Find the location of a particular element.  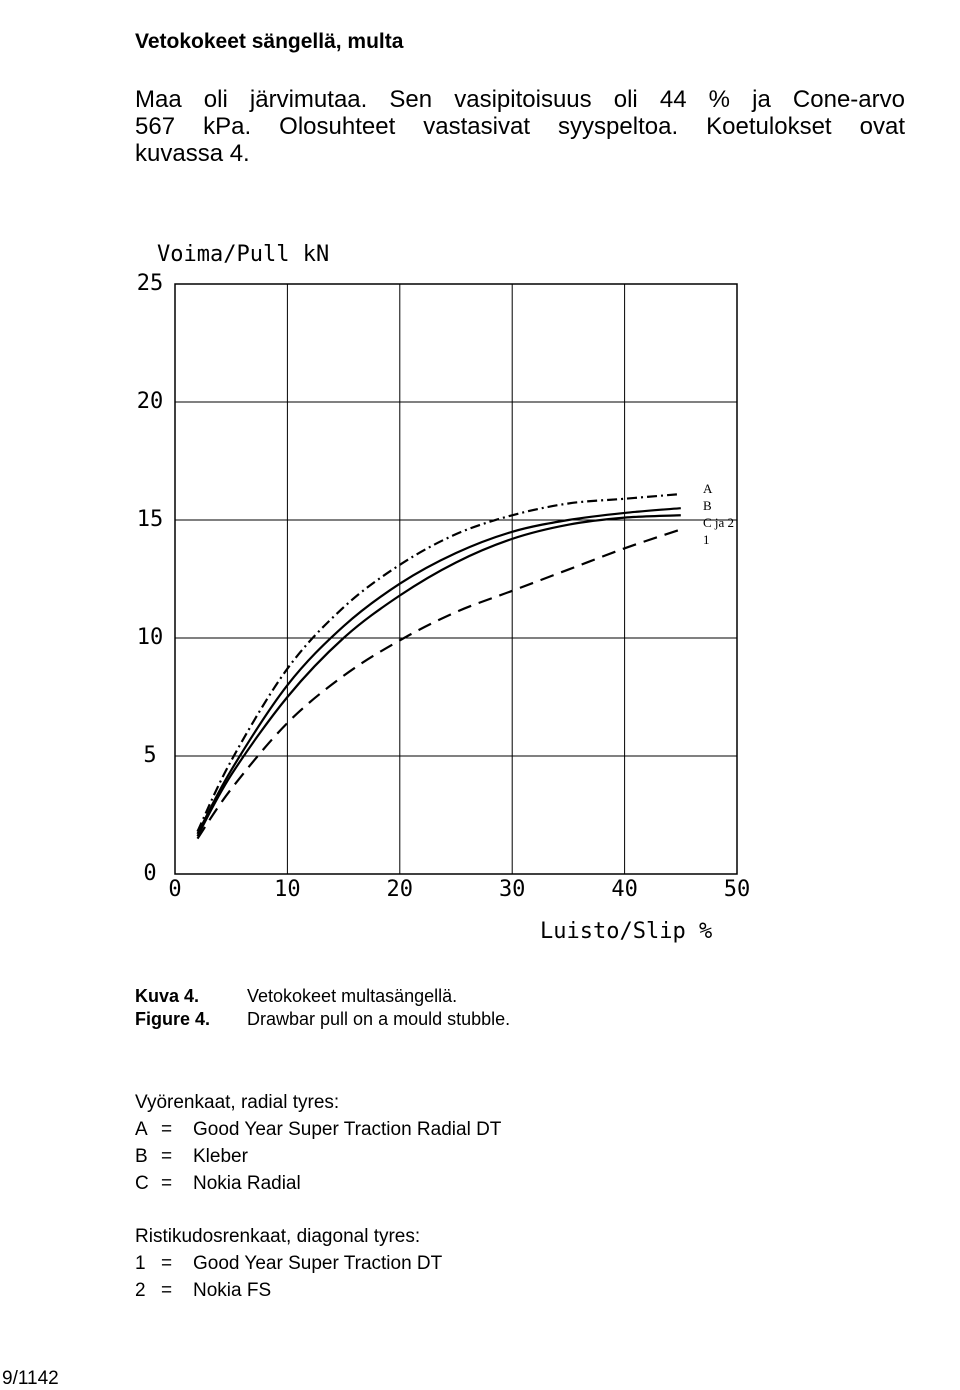

item-text: Good Year Super Traction DT is located at coordinates (318, 1263).